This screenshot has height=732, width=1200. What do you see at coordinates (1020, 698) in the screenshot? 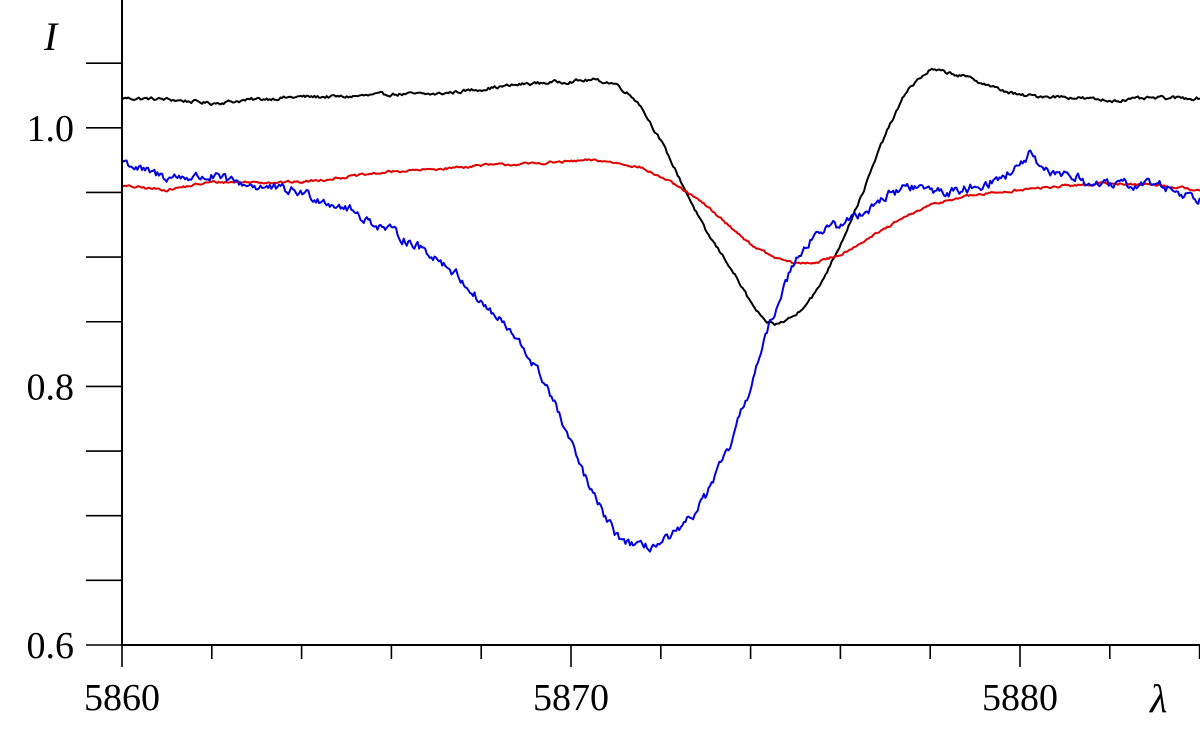
I see `x-tick-label: 5880` at bounding box center [1020, 698].